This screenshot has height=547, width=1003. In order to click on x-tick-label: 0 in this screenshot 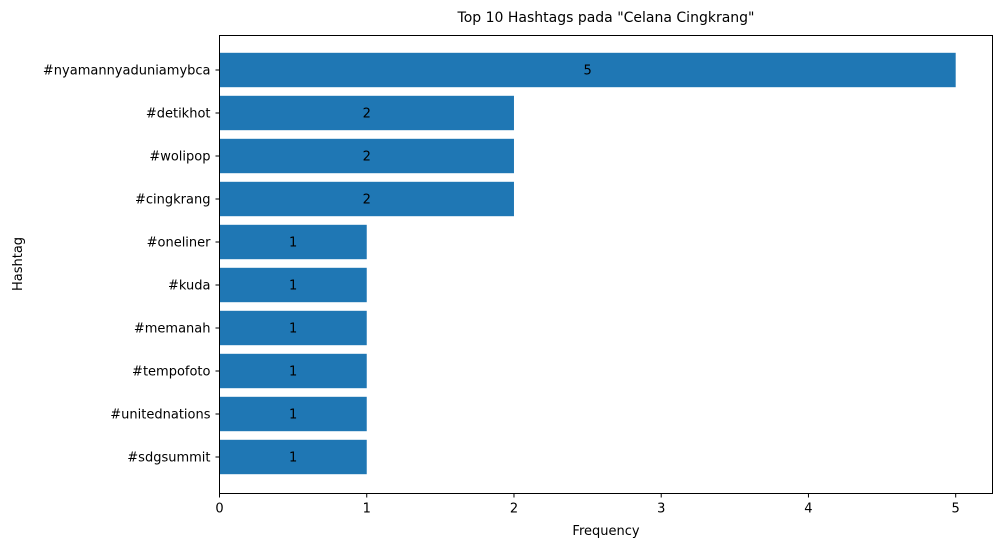, I will do `click(219, 509)`.